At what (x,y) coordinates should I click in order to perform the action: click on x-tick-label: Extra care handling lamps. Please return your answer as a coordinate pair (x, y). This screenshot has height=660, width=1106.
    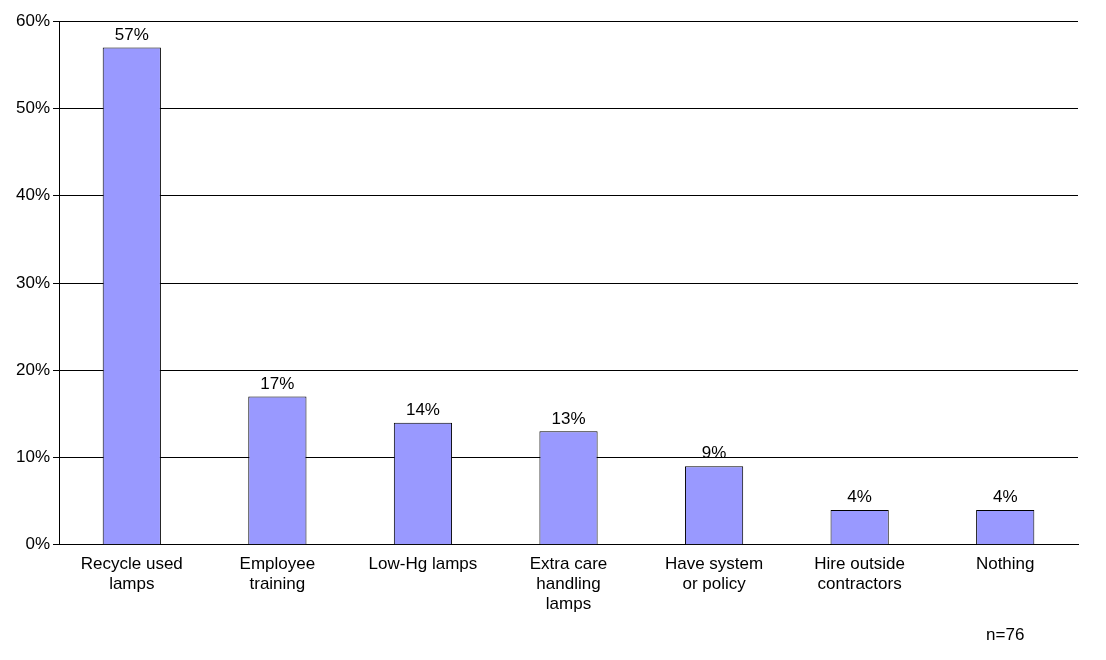
    Looking at the image, I should click on (568, 583).